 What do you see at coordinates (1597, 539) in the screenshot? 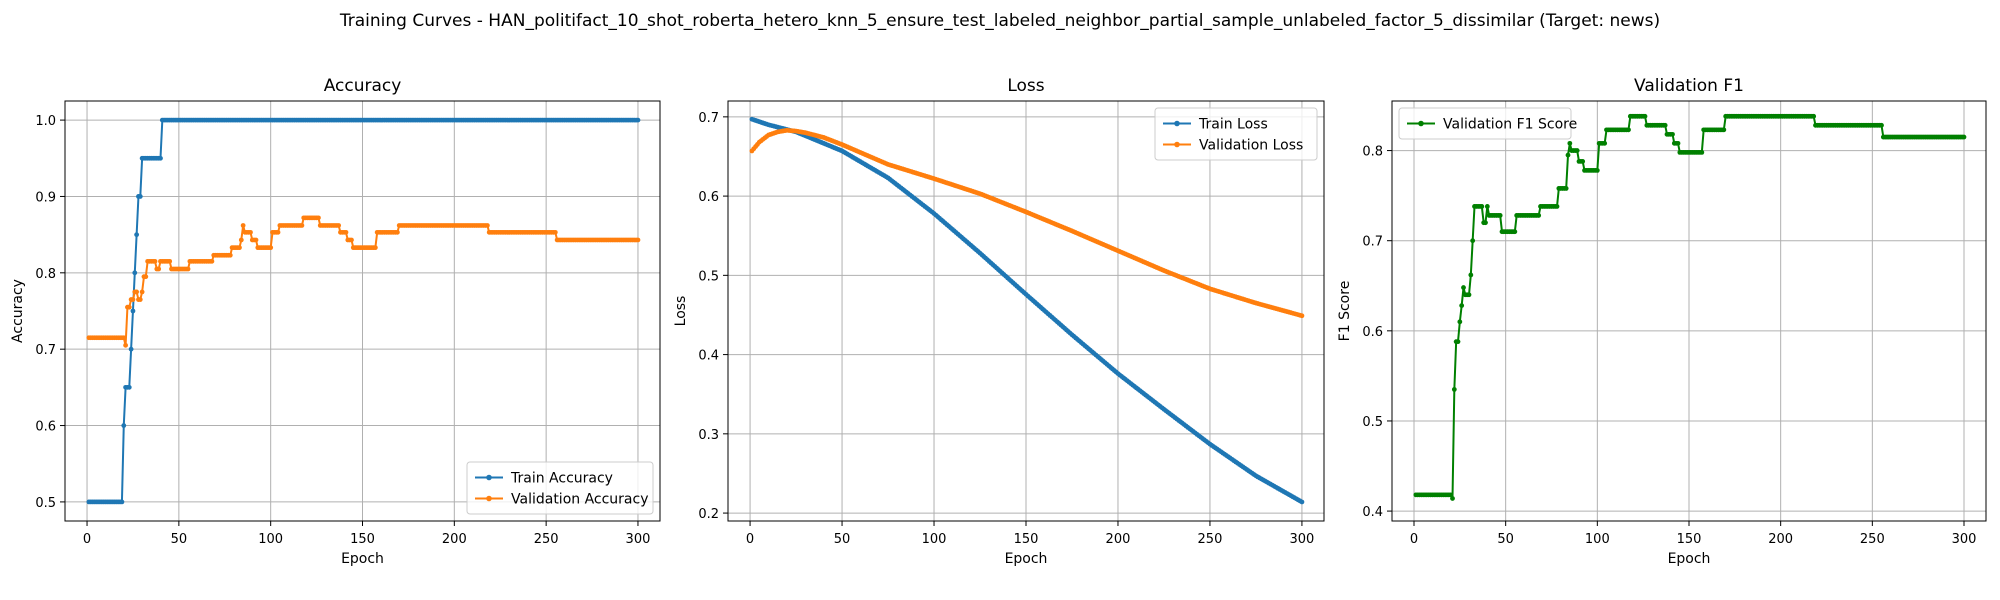
I see `x-tick-label: 100` at bounding box center [1597, 539].